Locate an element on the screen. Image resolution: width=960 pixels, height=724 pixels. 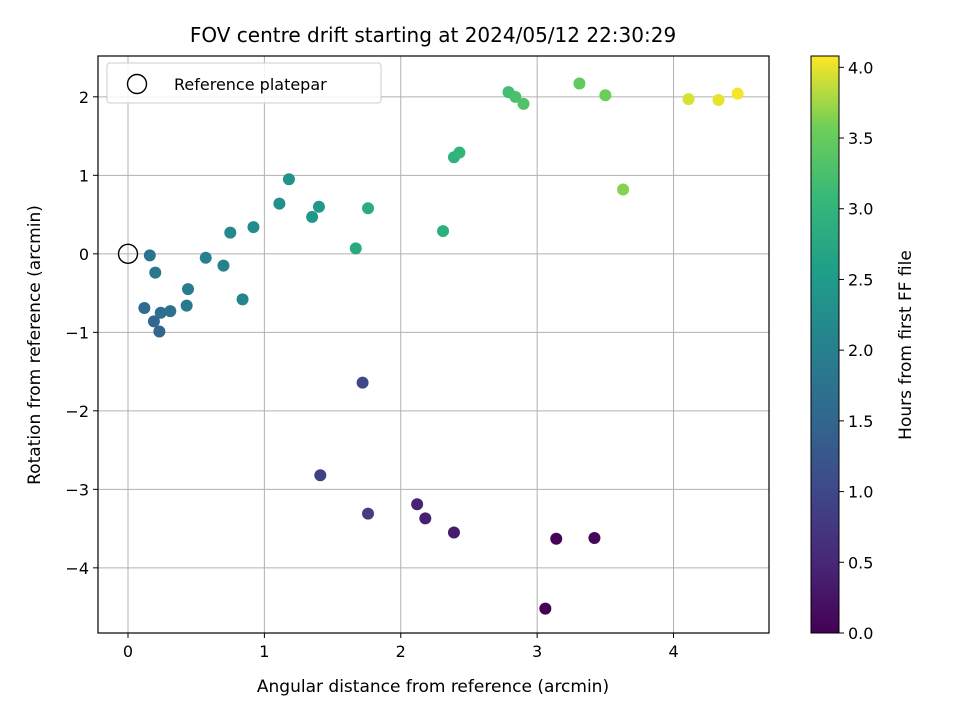
y-axis-ticks: −4 −3 −2 −1 0 1 2 is located at coordinates (81, 333).